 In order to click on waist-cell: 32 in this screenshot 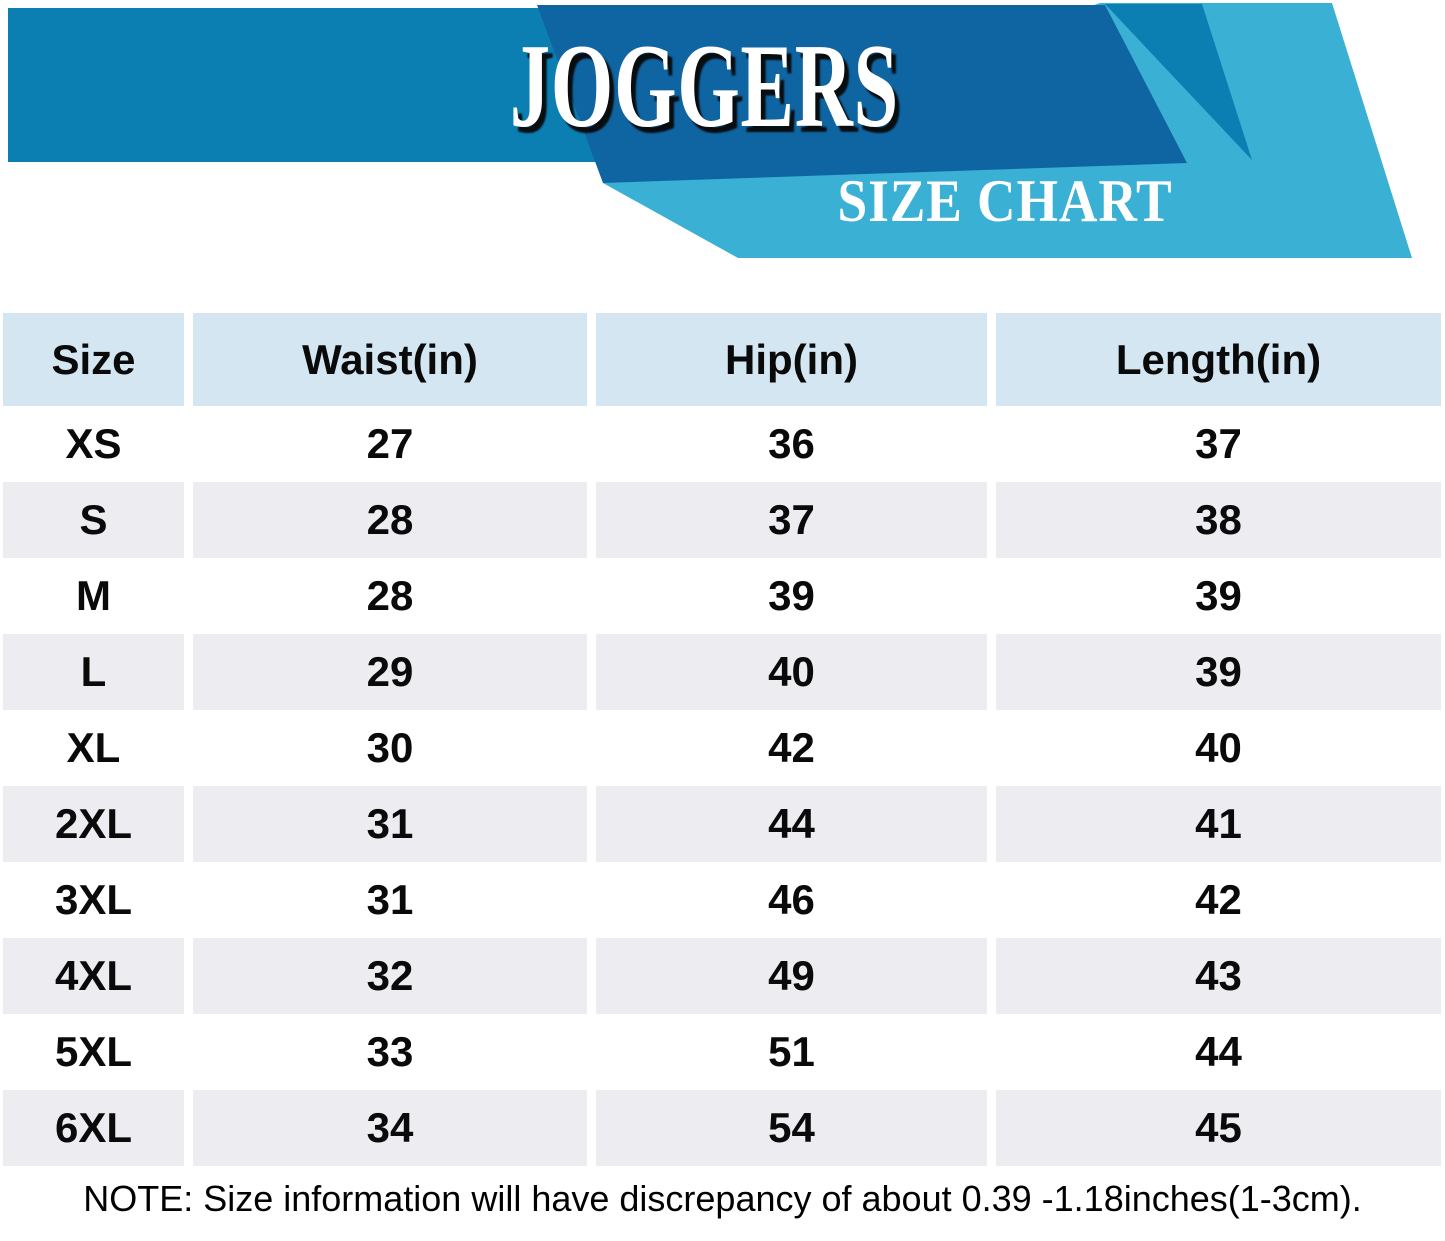, I will do `click(390, 976)`.